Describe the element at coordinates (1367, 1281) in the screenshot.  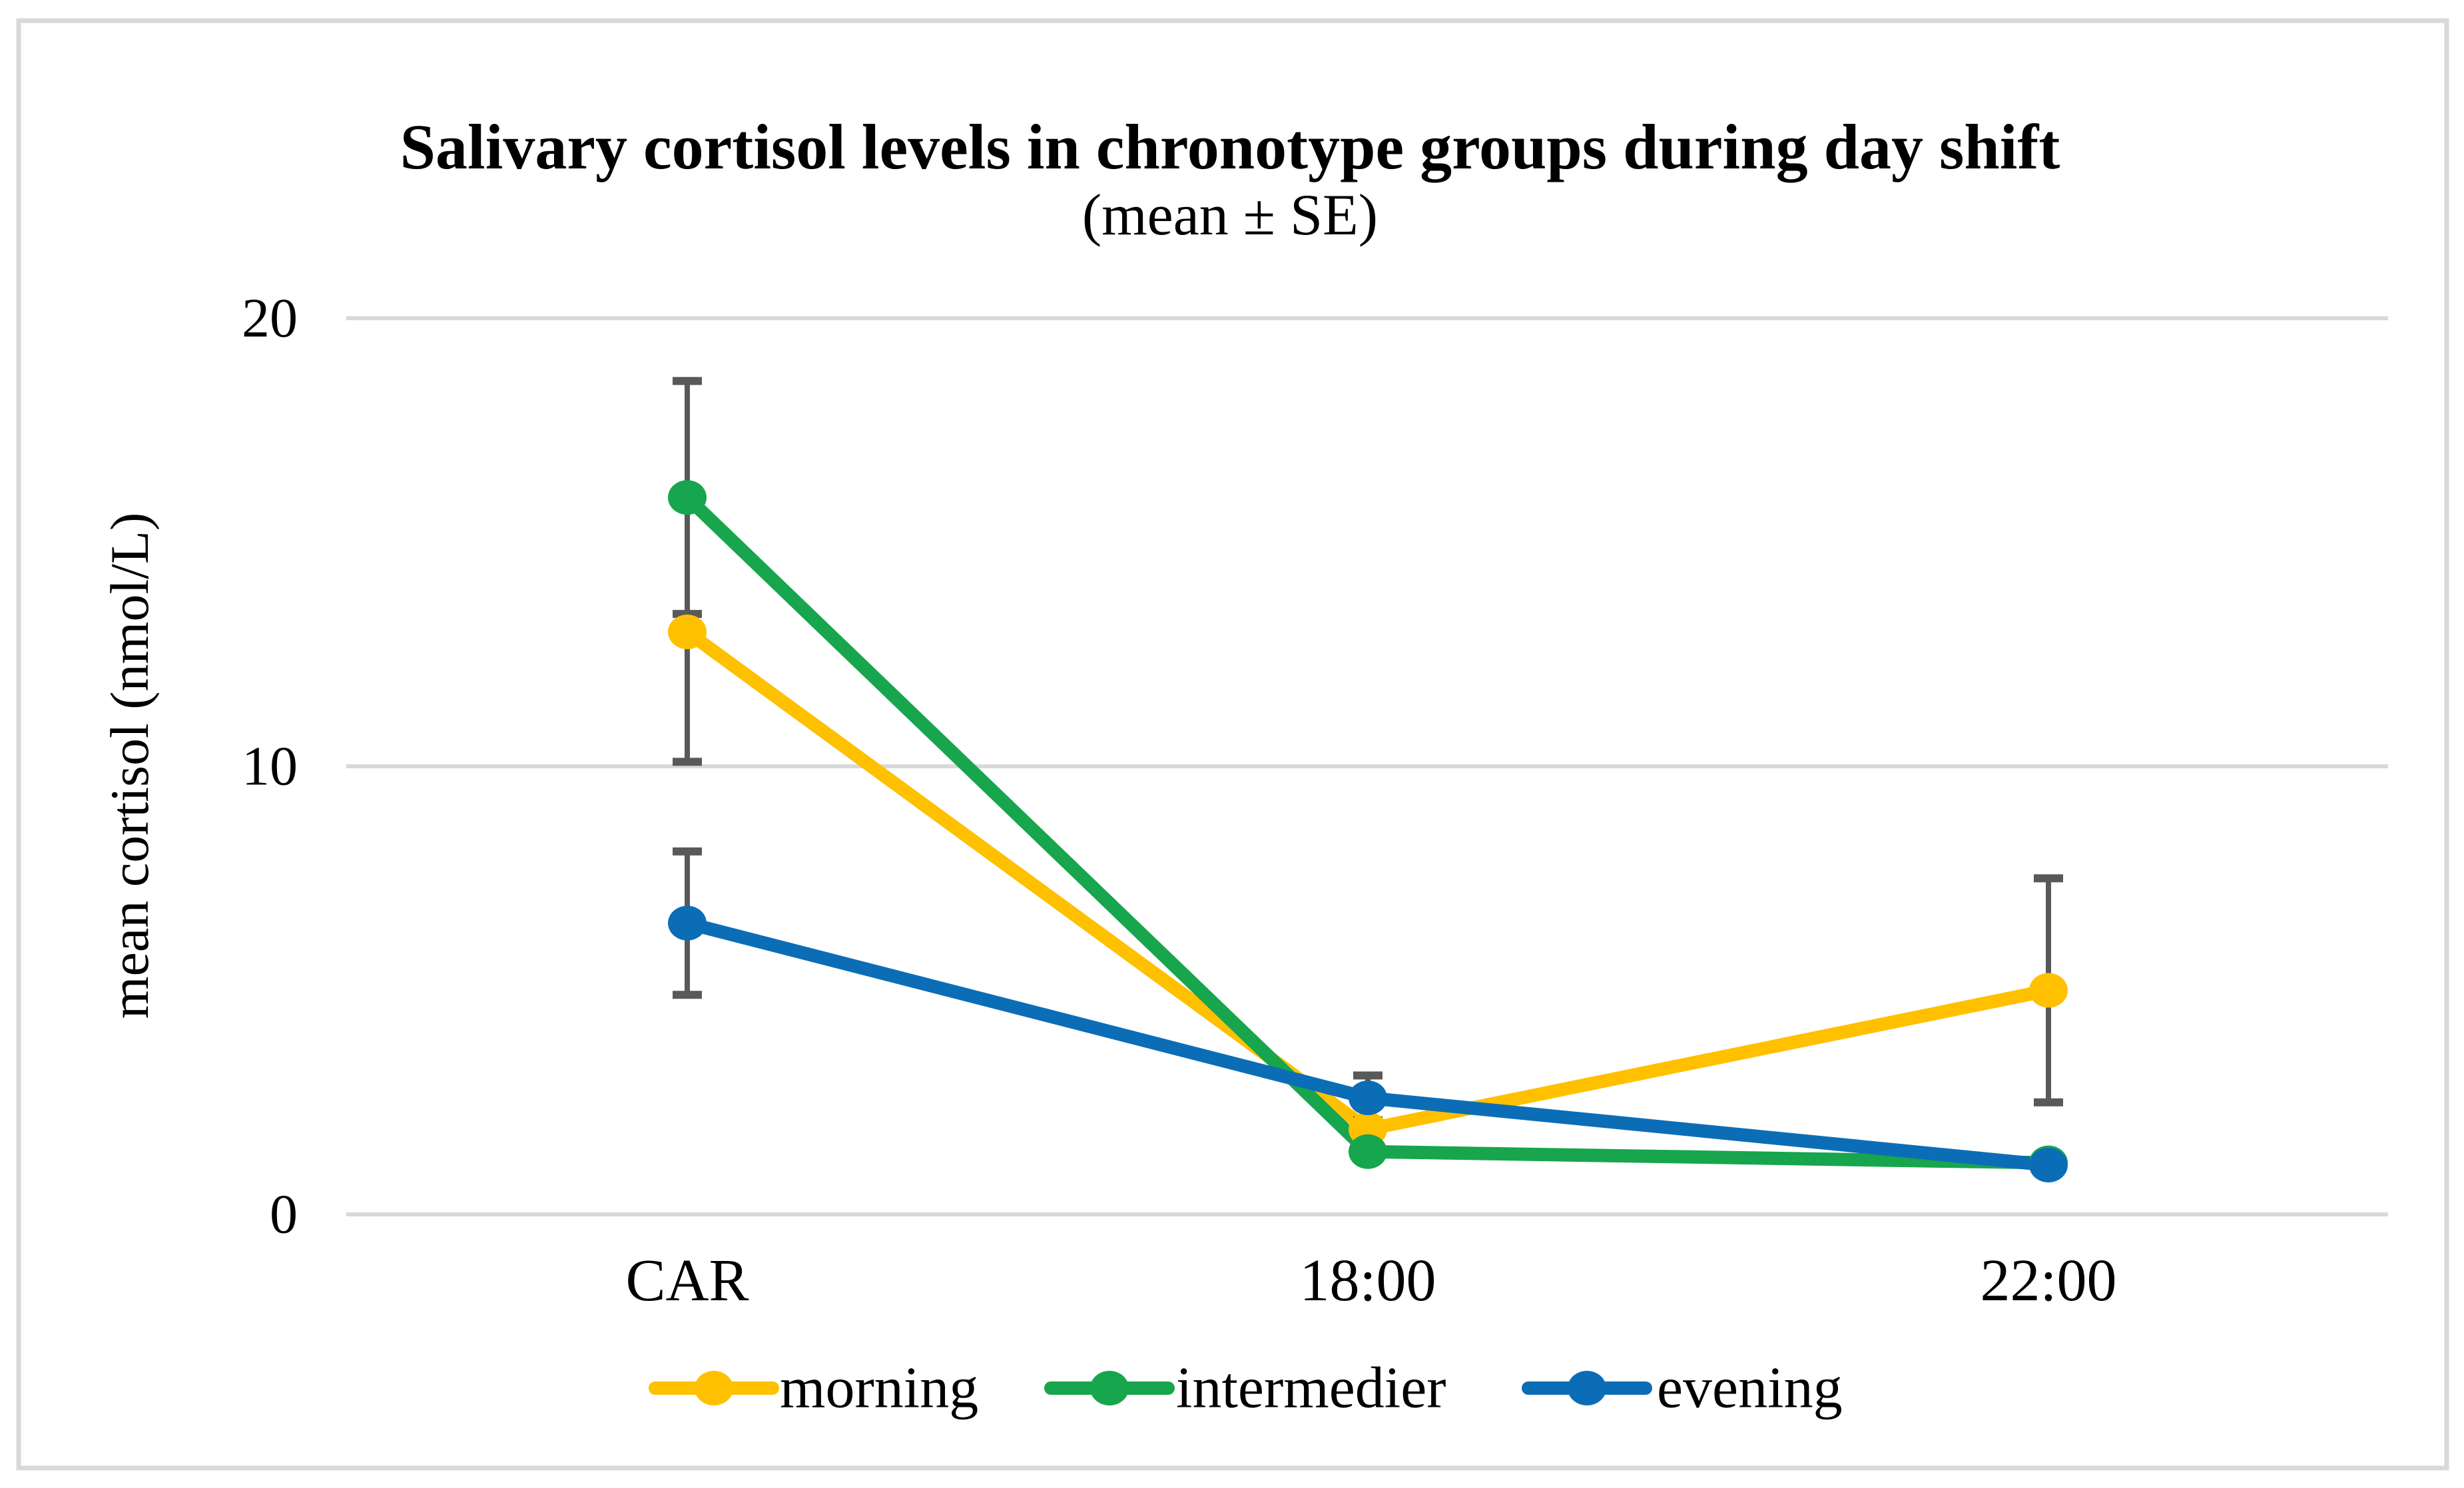
I see `x-category-label: 18:00` at that location.